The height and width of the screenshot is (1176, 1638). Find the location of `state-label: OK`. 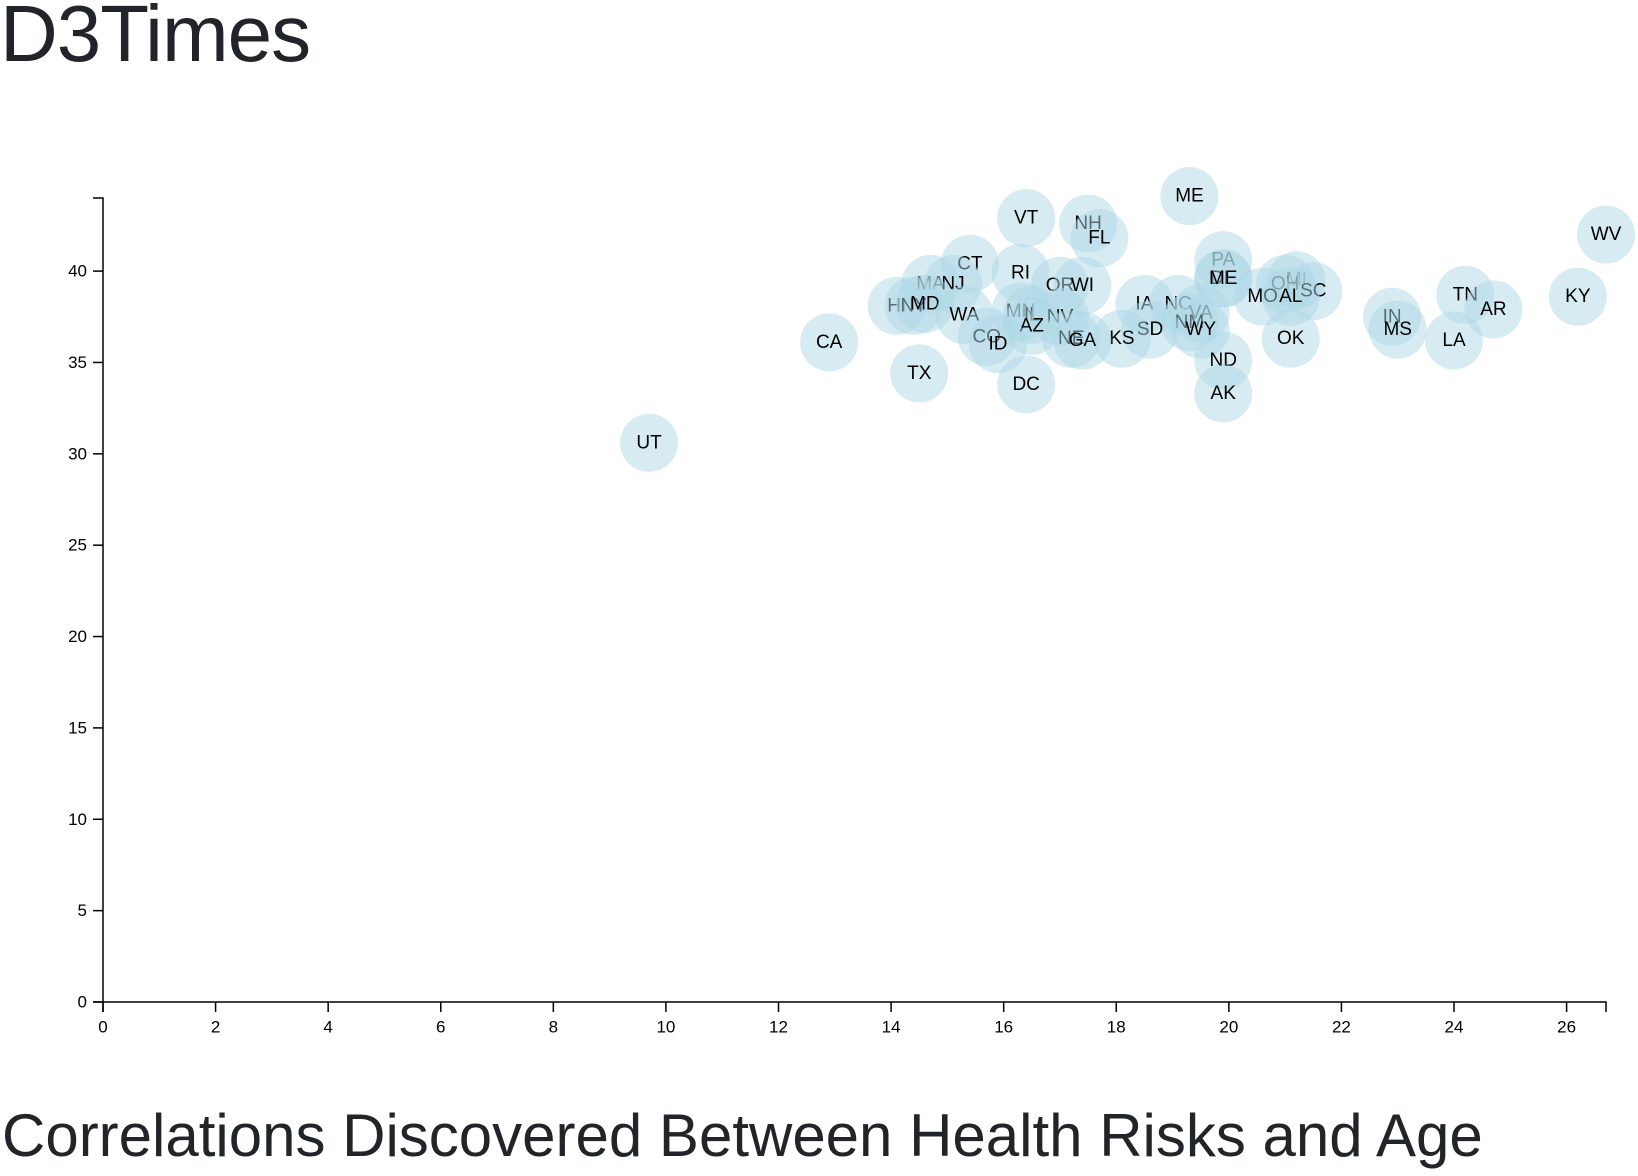

state-label: OK is located at coordinates (1291, 338).